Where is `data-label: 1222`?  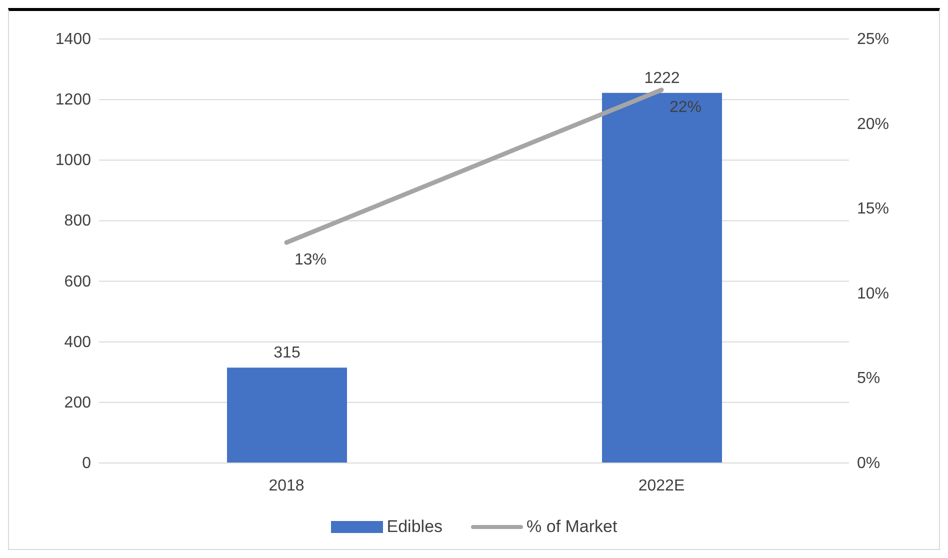 data-label: 1222 is located at coordinates (662, 78).